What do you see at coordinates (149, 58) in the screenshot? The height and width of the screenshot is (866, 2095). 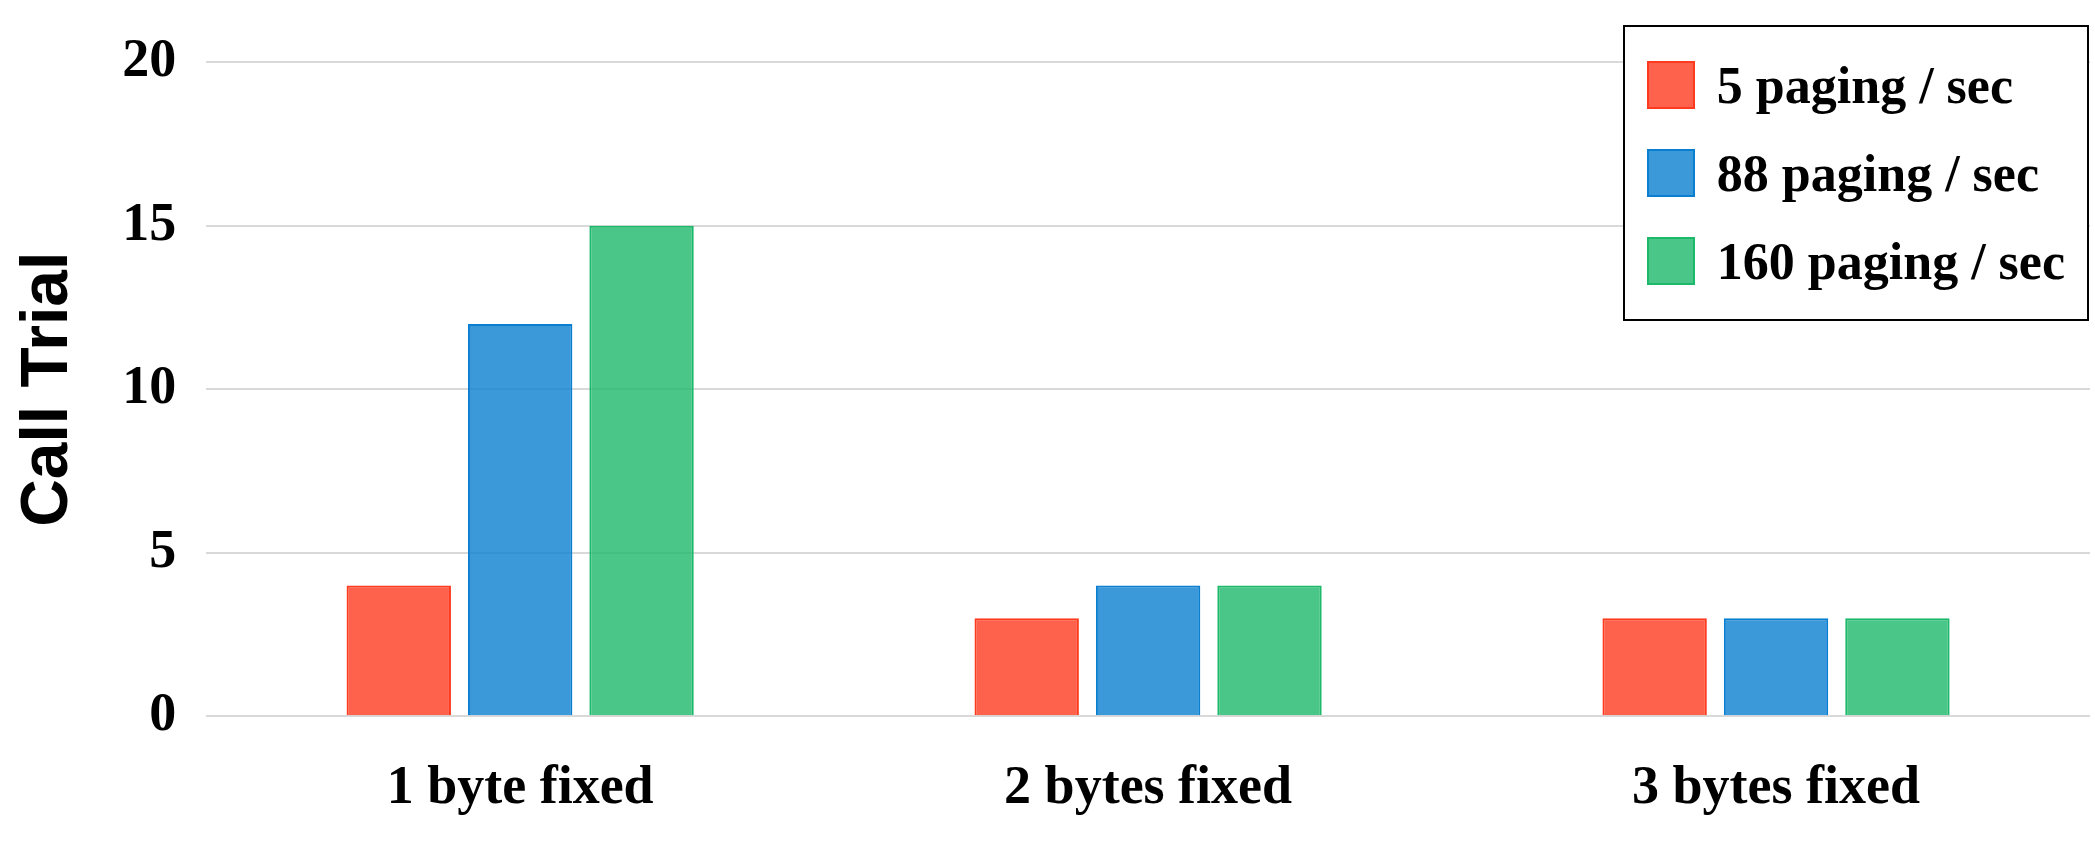 I see `y-tick-label: 20` at bounding box center [149, 58].